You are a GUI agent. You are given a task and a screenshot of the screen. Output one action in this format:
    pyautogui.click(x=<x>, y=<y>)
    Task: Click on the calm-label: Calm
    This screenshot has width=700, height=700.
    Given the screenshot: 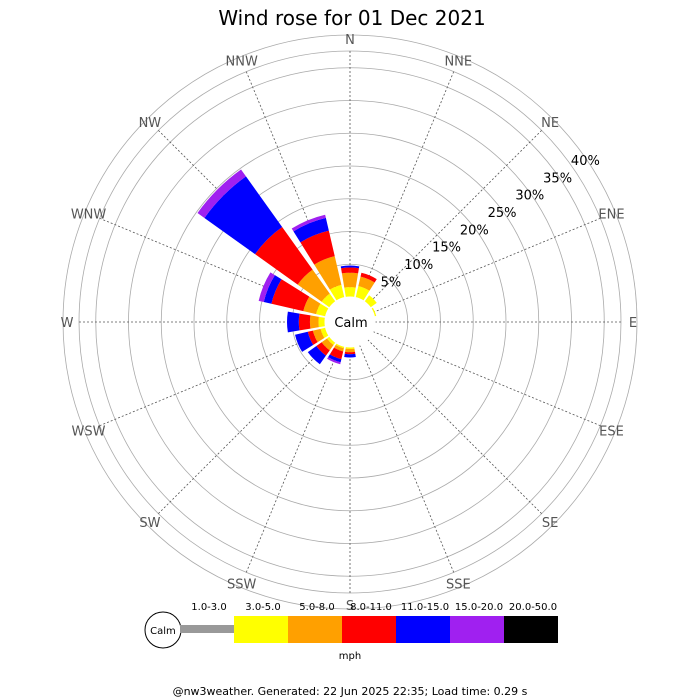 What is the action you would take?
    pyautogui.click(x=350, y=323)
    